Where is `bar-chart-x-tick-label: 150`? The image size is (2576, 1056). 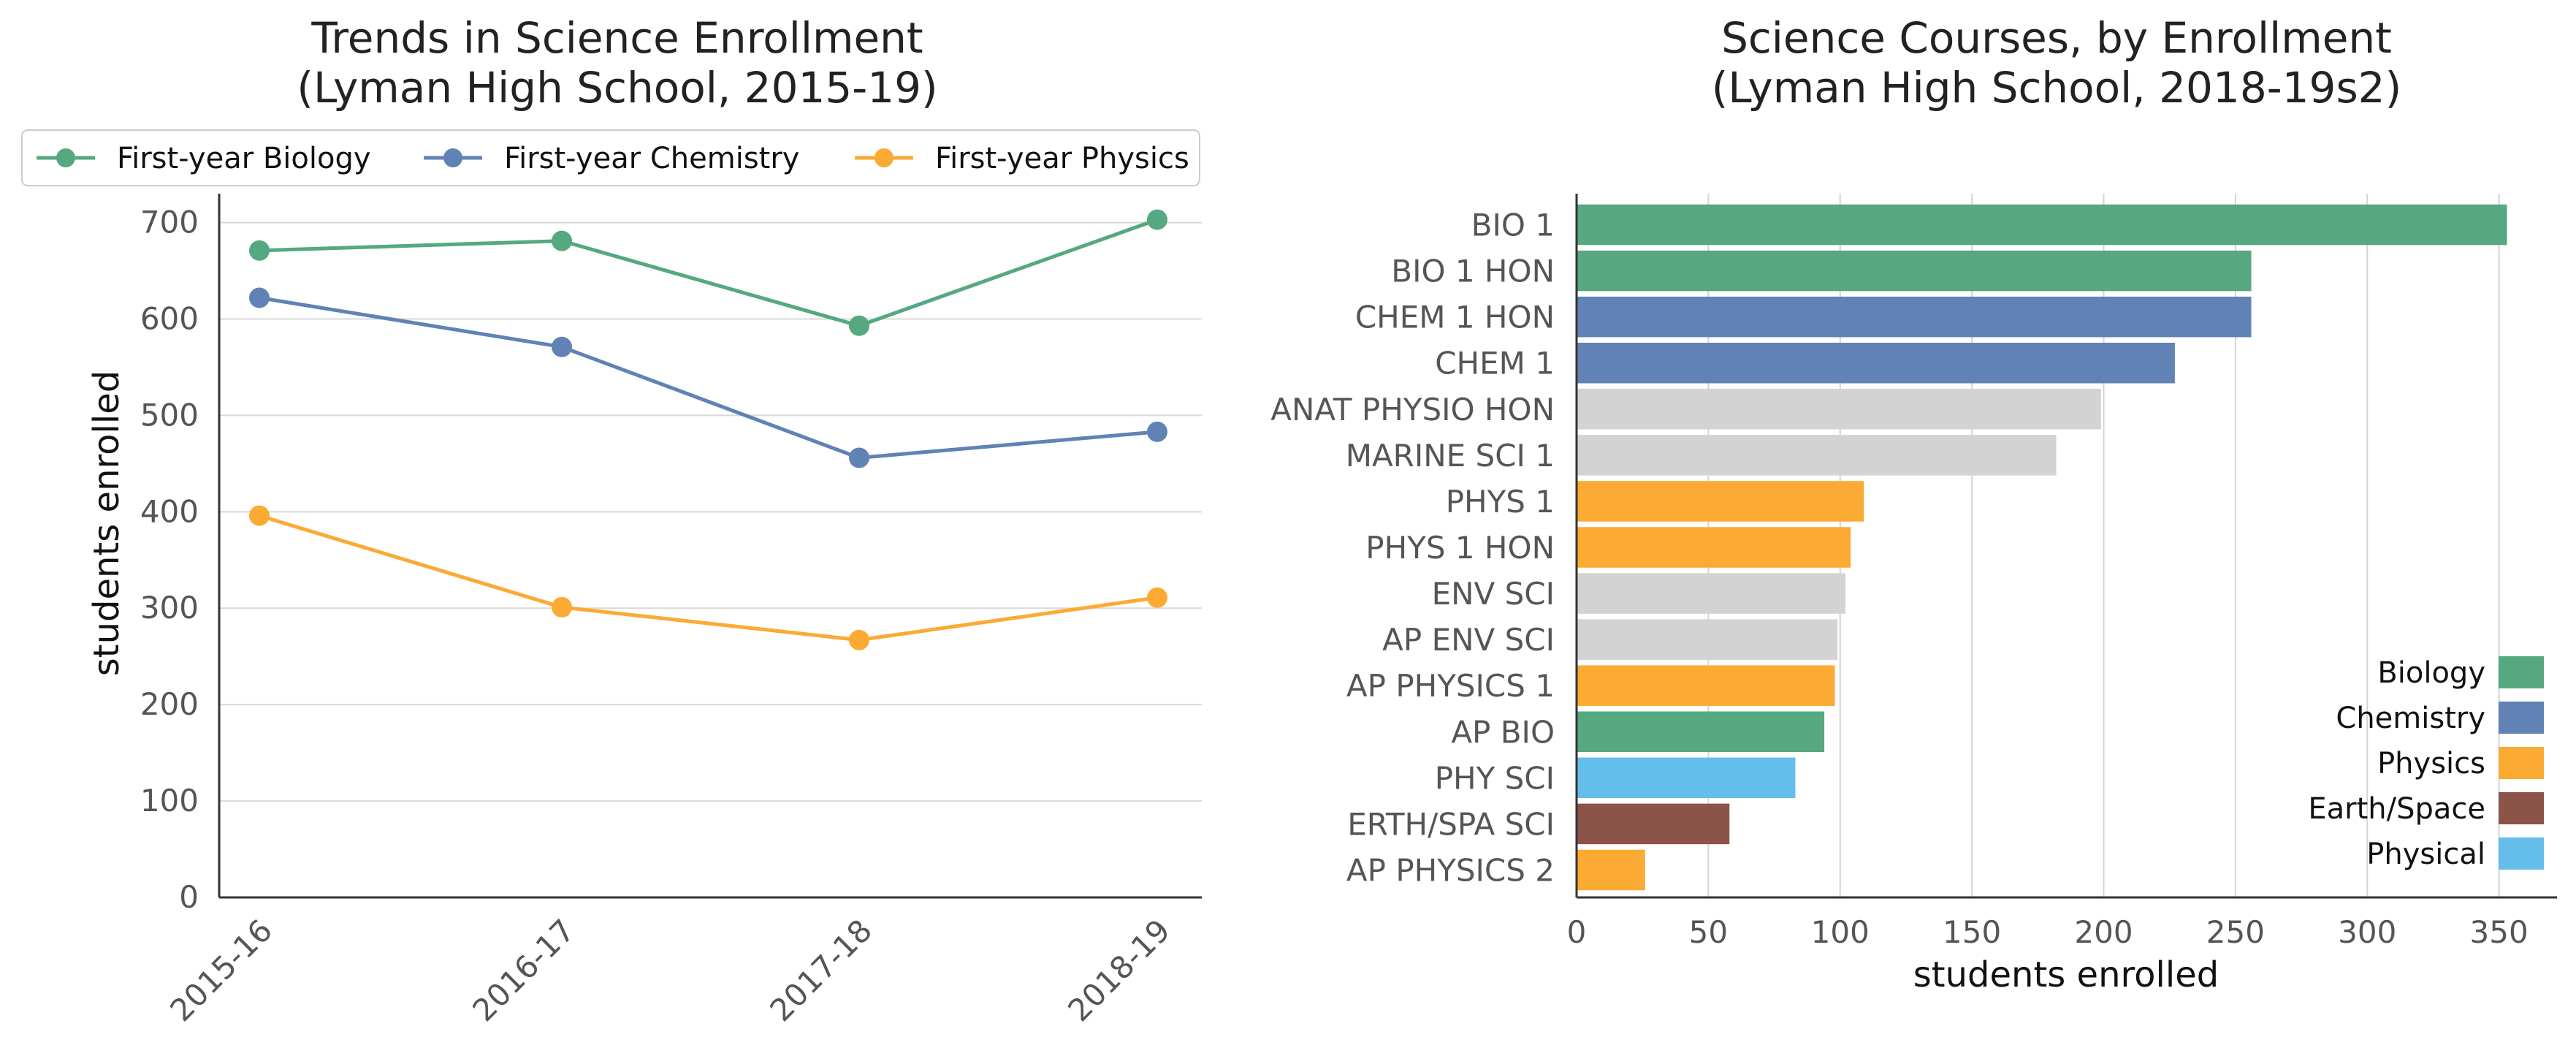 bar-chart-x-tick-label: 150 is located at coordinates (1972, 932).